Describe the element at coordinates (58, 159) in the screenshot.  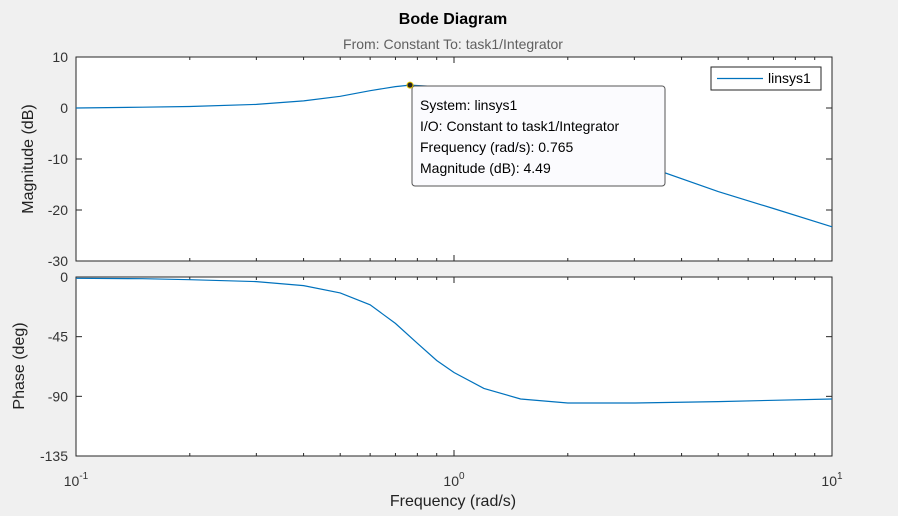
I see `y-tick-label: -10` at that location.